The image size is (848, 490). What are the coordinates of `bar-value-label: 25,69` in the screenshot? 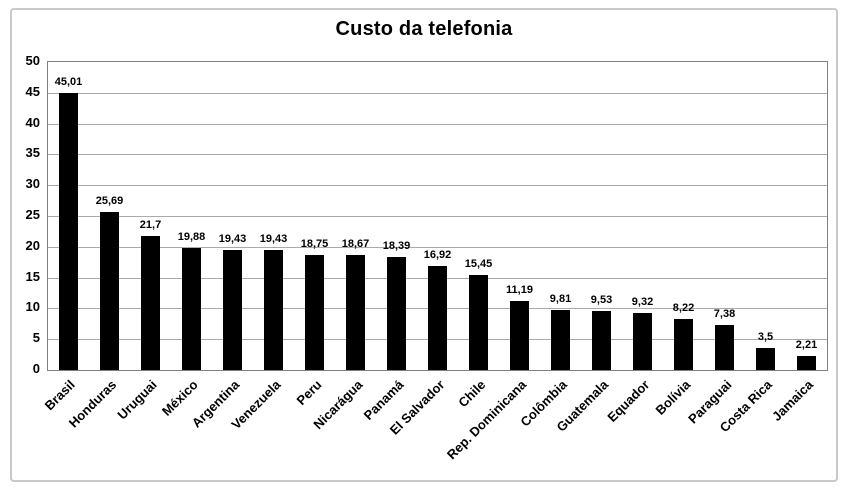 It's located at (109, 200).